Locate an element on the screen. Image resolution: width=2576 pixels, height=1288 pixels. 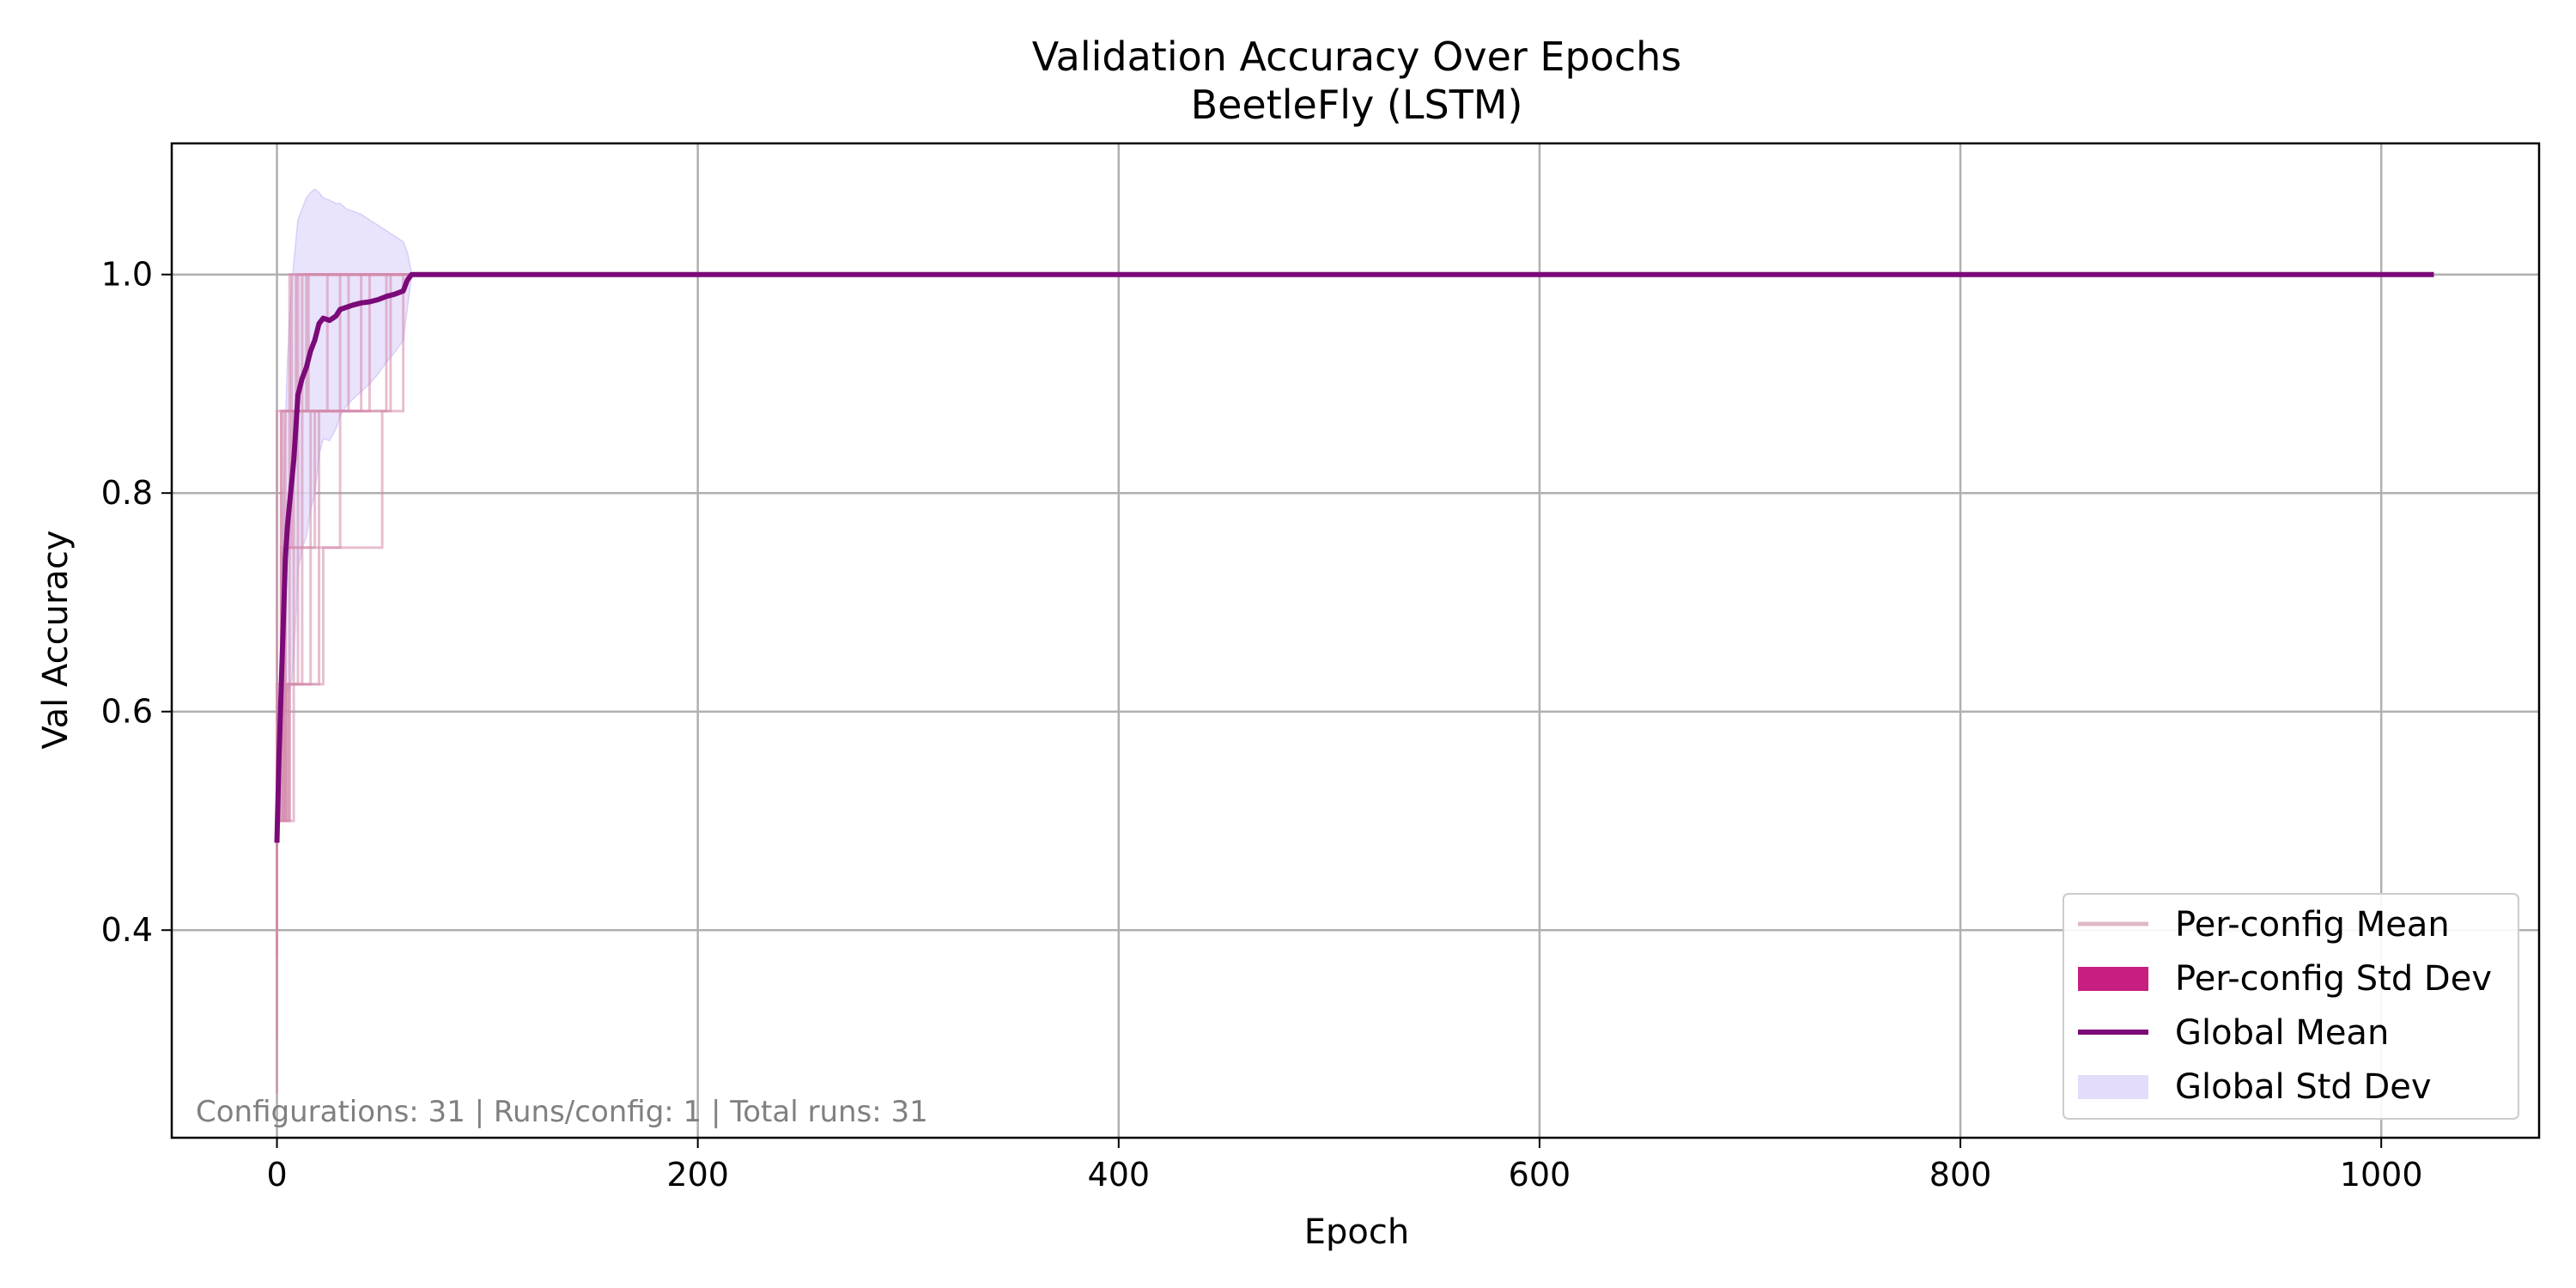
legend-label: Per-config Std Dev is located at coordinates (2333, 979).